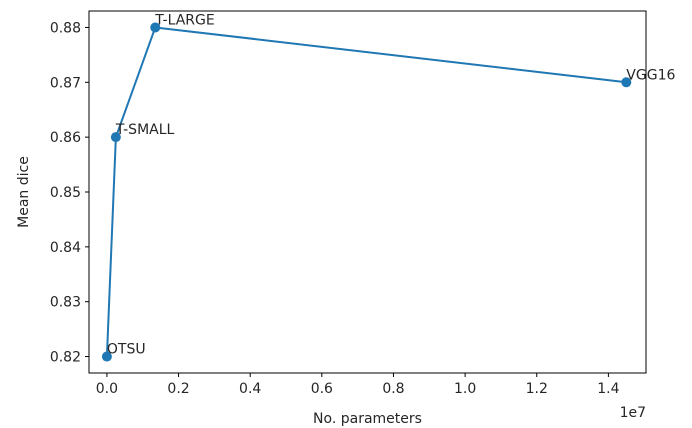 The image size is (692, 428). Describe the element at coordinates (24, 192) in the screenshot. I see `y-axis-title: Mean dice` at that location.